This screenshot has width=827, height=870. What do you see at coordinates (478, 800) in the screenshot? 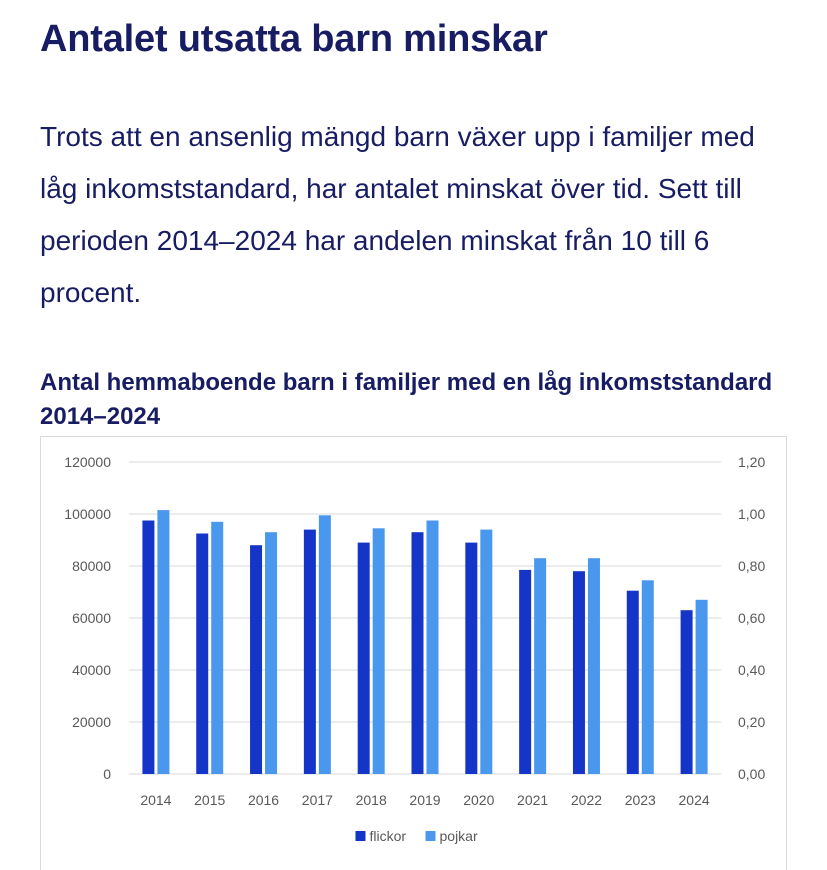
I see `x-tick-label: 2020` at bounding box center [478, 800].